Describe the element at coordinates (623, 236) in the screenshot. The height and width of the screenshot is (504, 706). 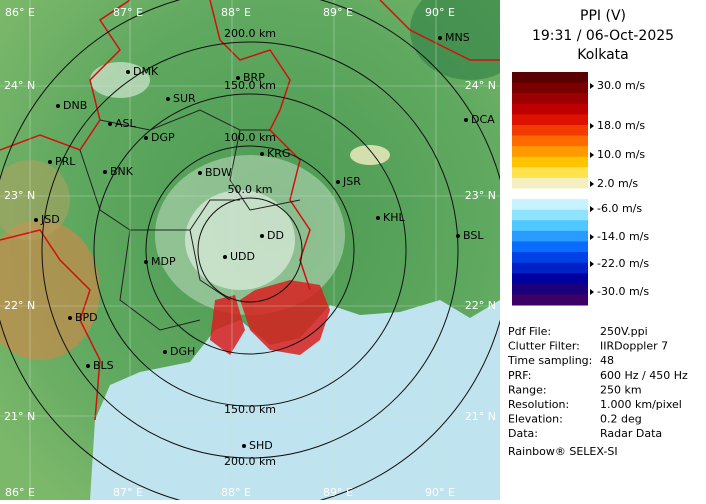
I see `legend-label: -14.0 m/s` at that location.